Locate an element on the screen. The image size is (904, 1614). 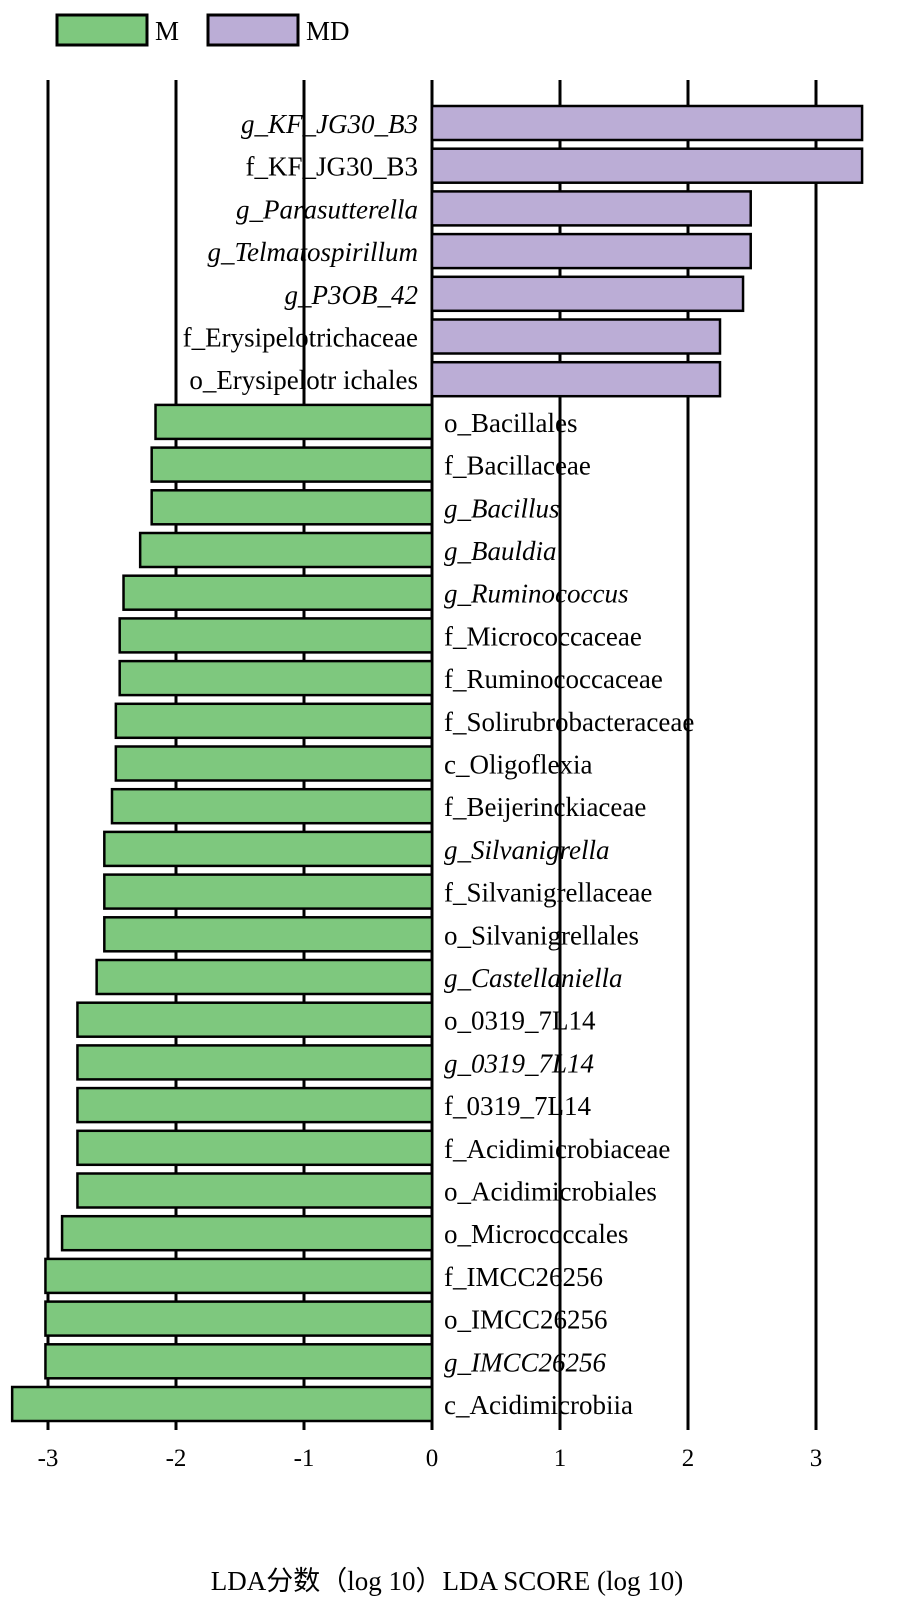
legend-swatch-m is located at coordinates (102, 30).